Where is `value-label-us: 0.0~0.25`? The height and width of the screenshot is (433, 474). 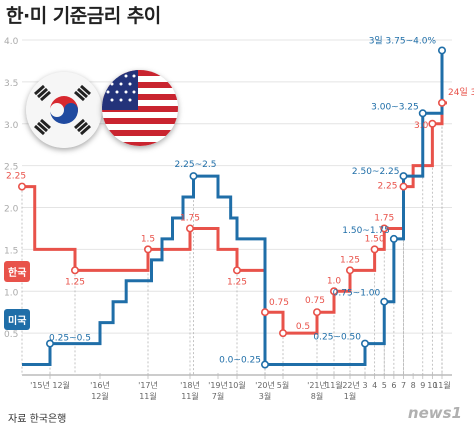
value-label-us: 0.0~0.25 is located at coordinates (240, 361).